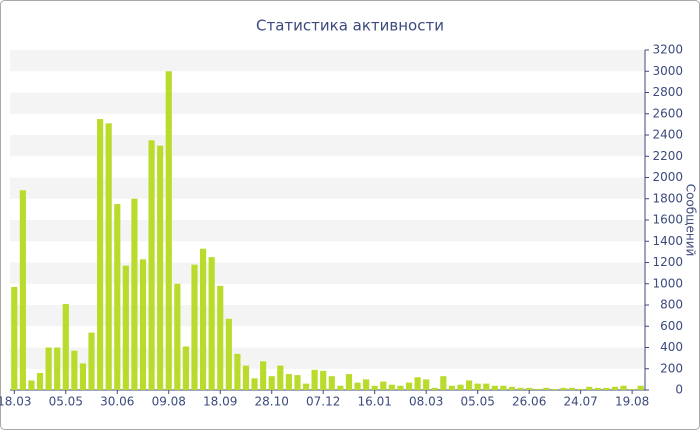 This screenshot has width=700, height=430. I want to click on y-tick-label: 200, so click(671, 368).